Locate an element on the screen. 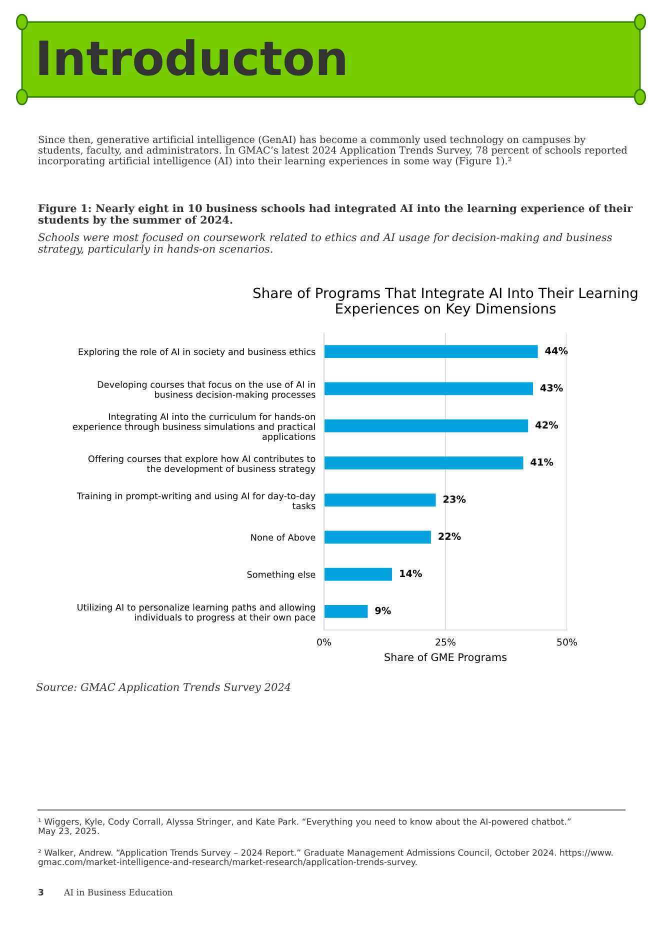  data-label: 44% is located at coordinates (556, 350).